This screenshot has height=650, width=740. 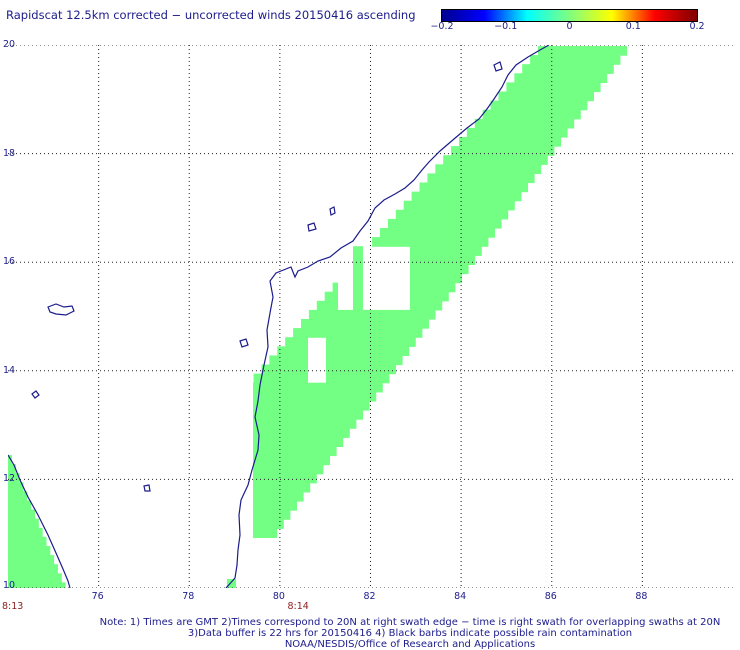 I want to click on lon-tick-label: 86, so click(x=550, y=596).